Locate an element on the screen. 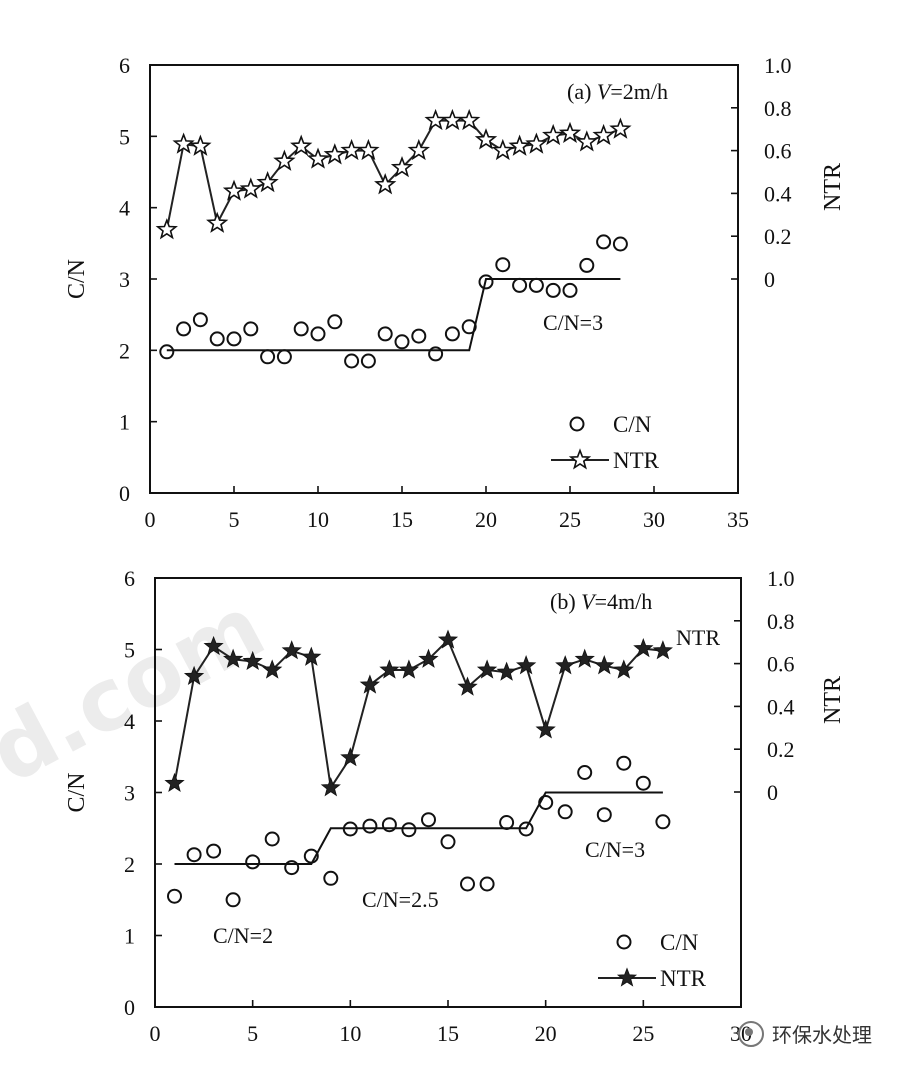  y-tick-label: 3 is located at coordinates (129, 793).